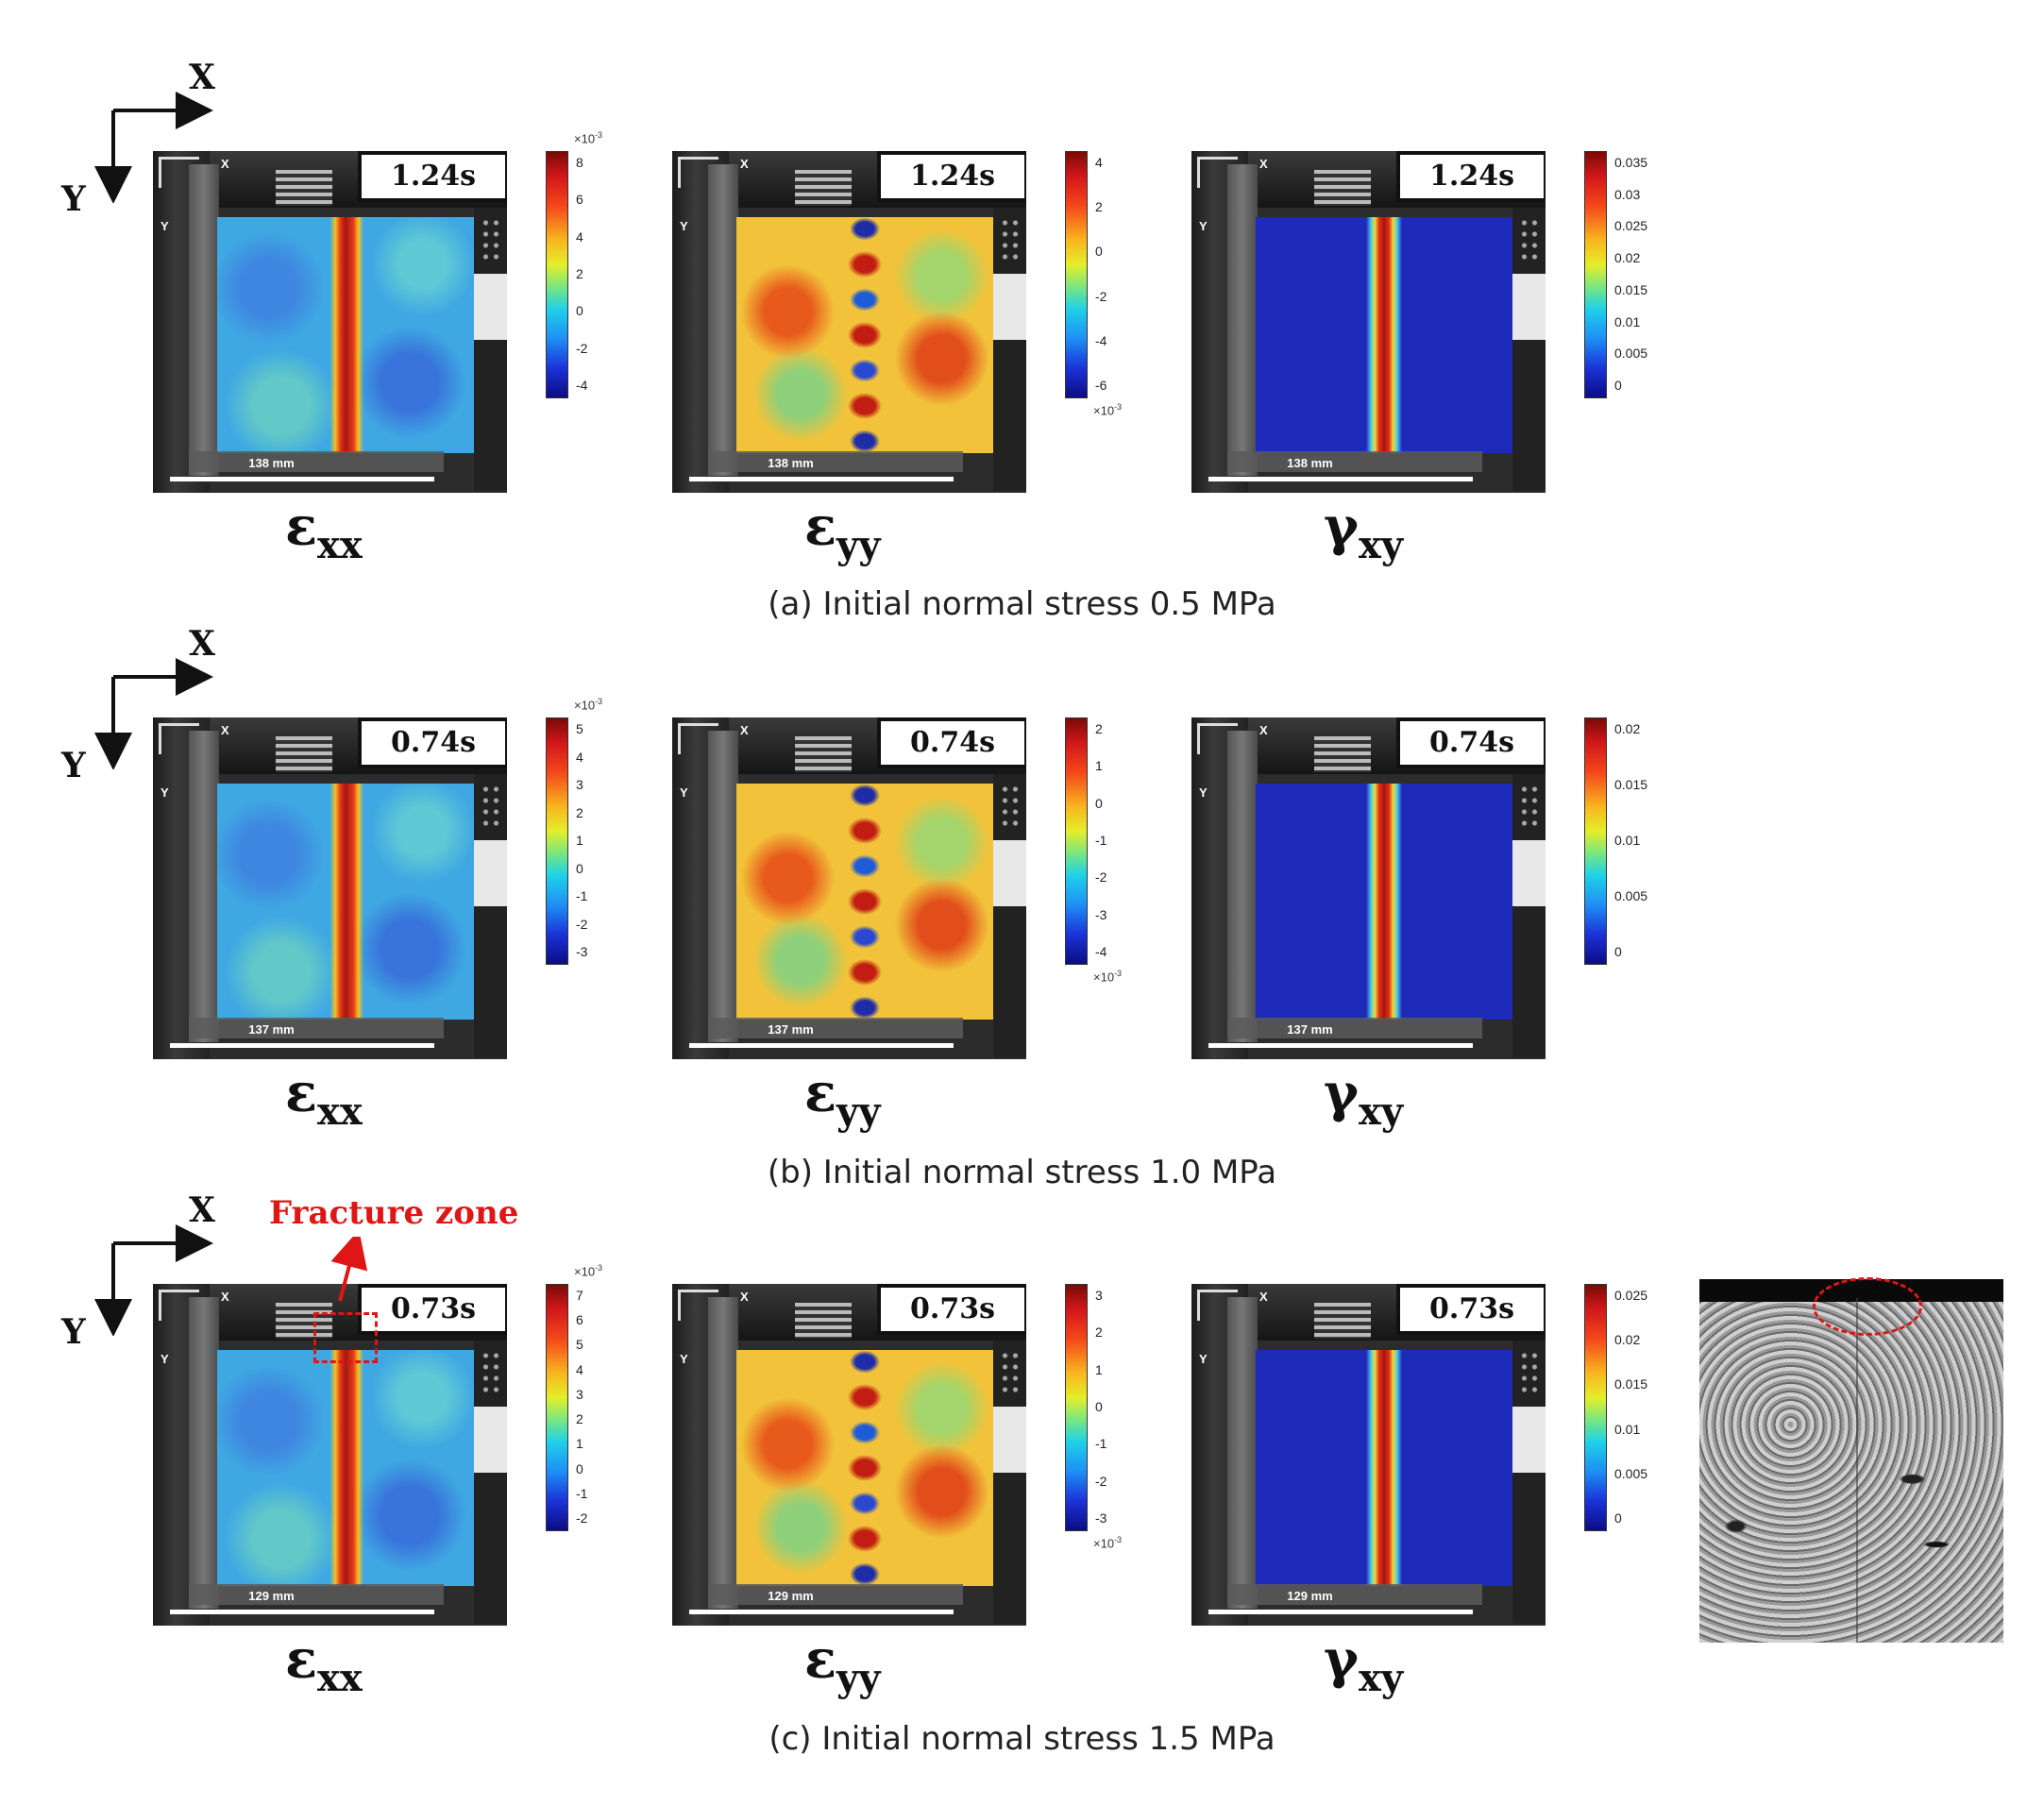 This screenshot has height=1805, width=2044. Describe the element at coordinates (1342, 1660) in the screenshot. I see `strain-symbol: γ` at that location.